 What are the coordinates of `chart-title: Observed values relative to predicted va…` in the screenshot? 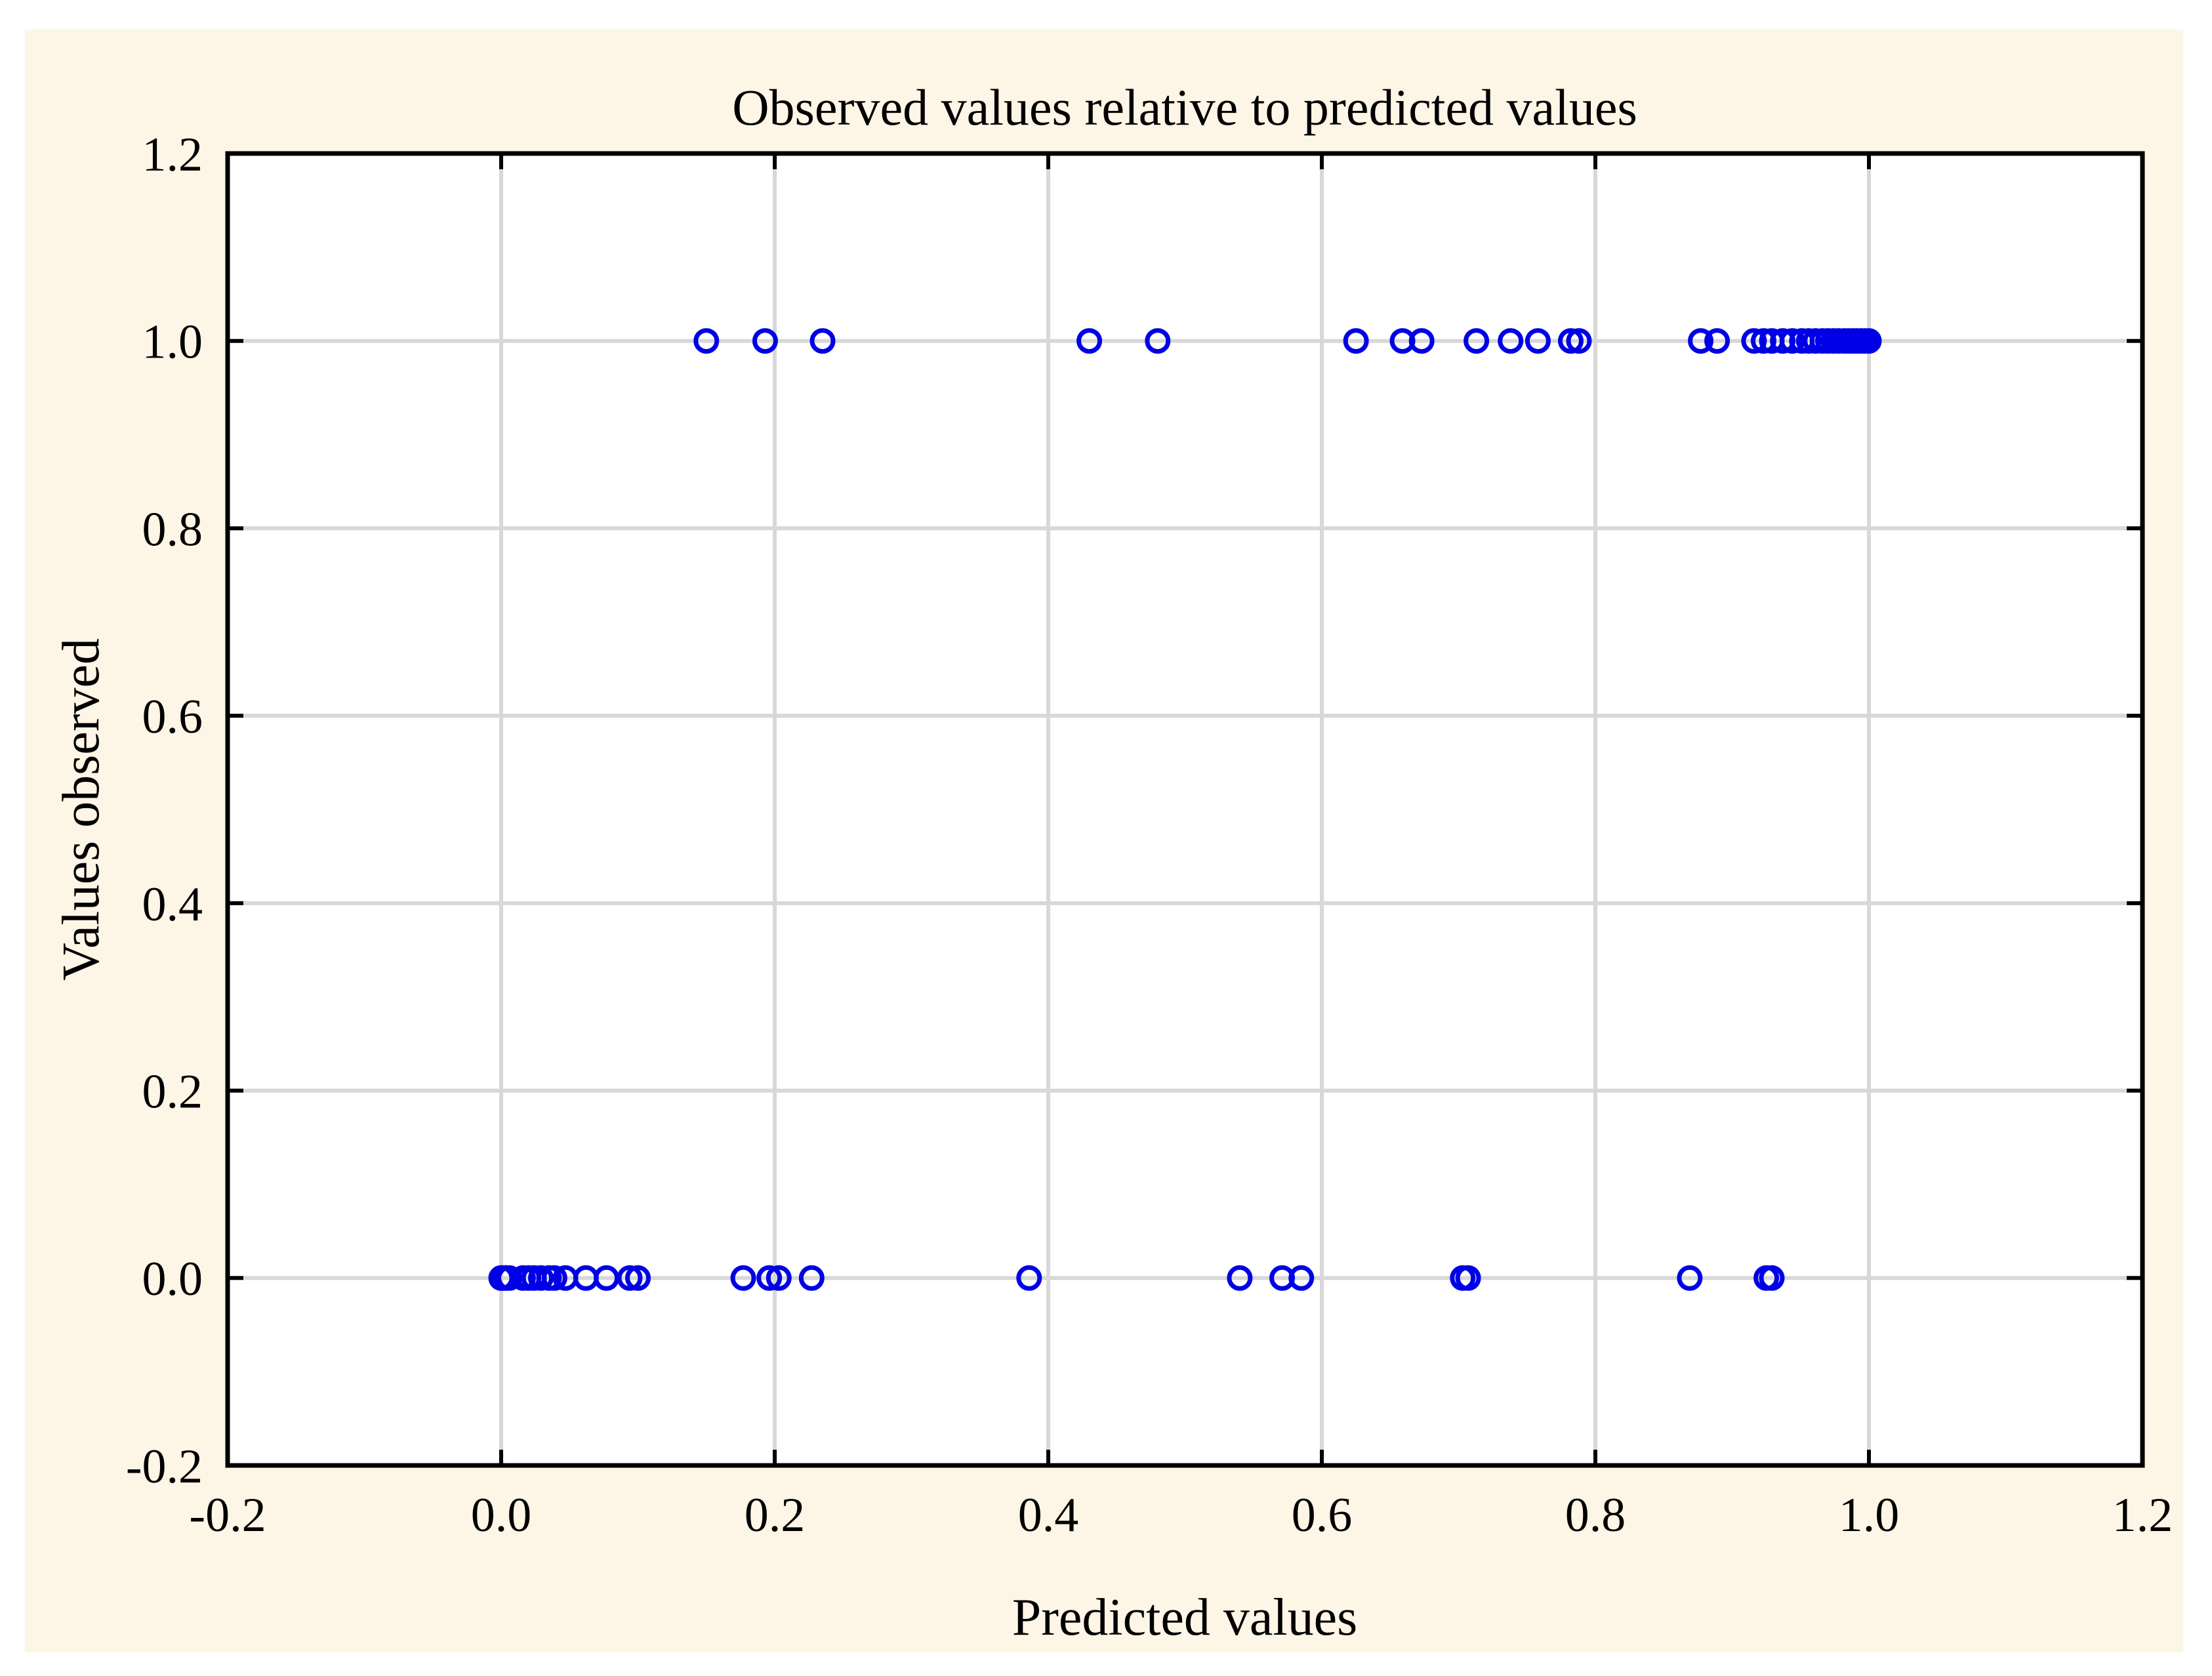 It's located at (1184, 107).